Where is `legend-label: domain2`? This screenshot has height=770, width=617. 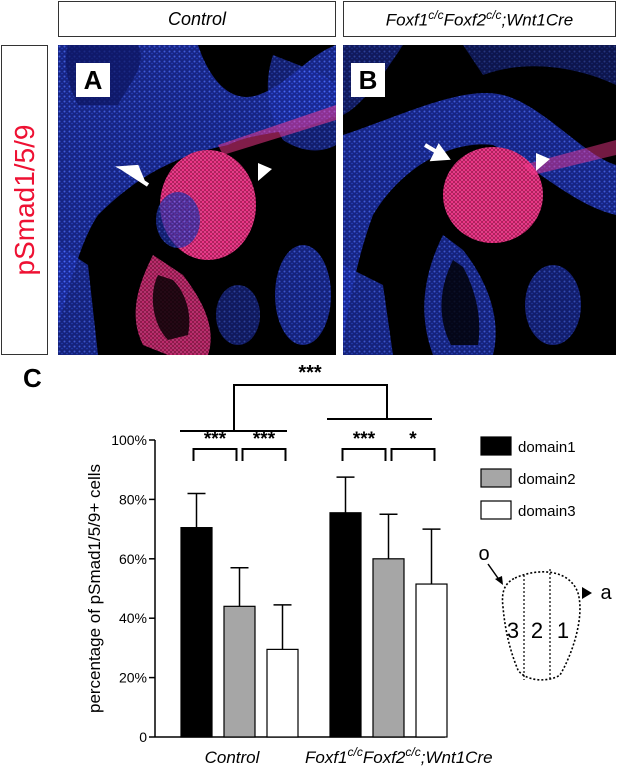
legend-label: domain2 is located at coordinates (547, 479).